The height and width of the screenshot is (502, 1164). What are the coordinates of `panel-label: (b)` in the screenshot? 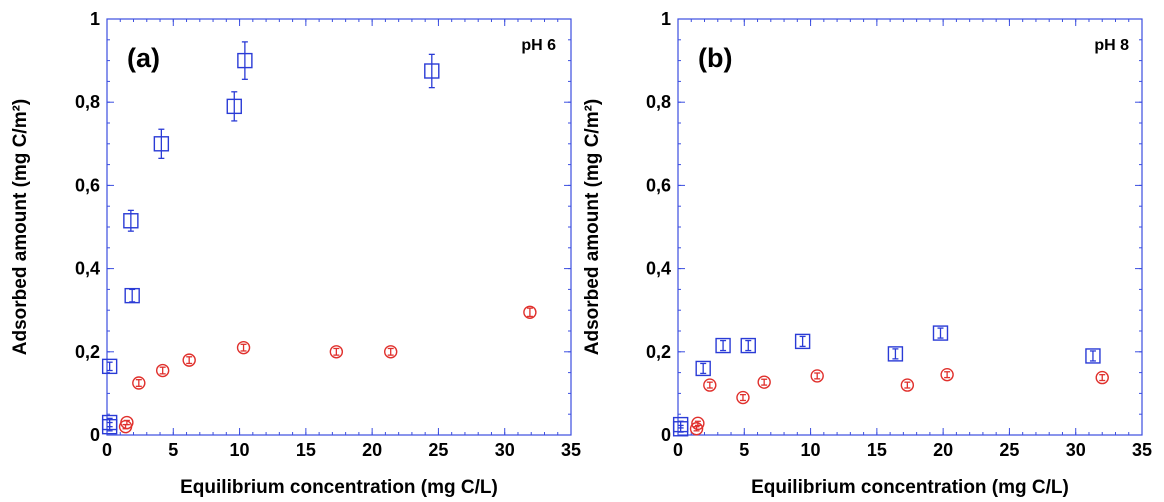 It's located at (715, 58).